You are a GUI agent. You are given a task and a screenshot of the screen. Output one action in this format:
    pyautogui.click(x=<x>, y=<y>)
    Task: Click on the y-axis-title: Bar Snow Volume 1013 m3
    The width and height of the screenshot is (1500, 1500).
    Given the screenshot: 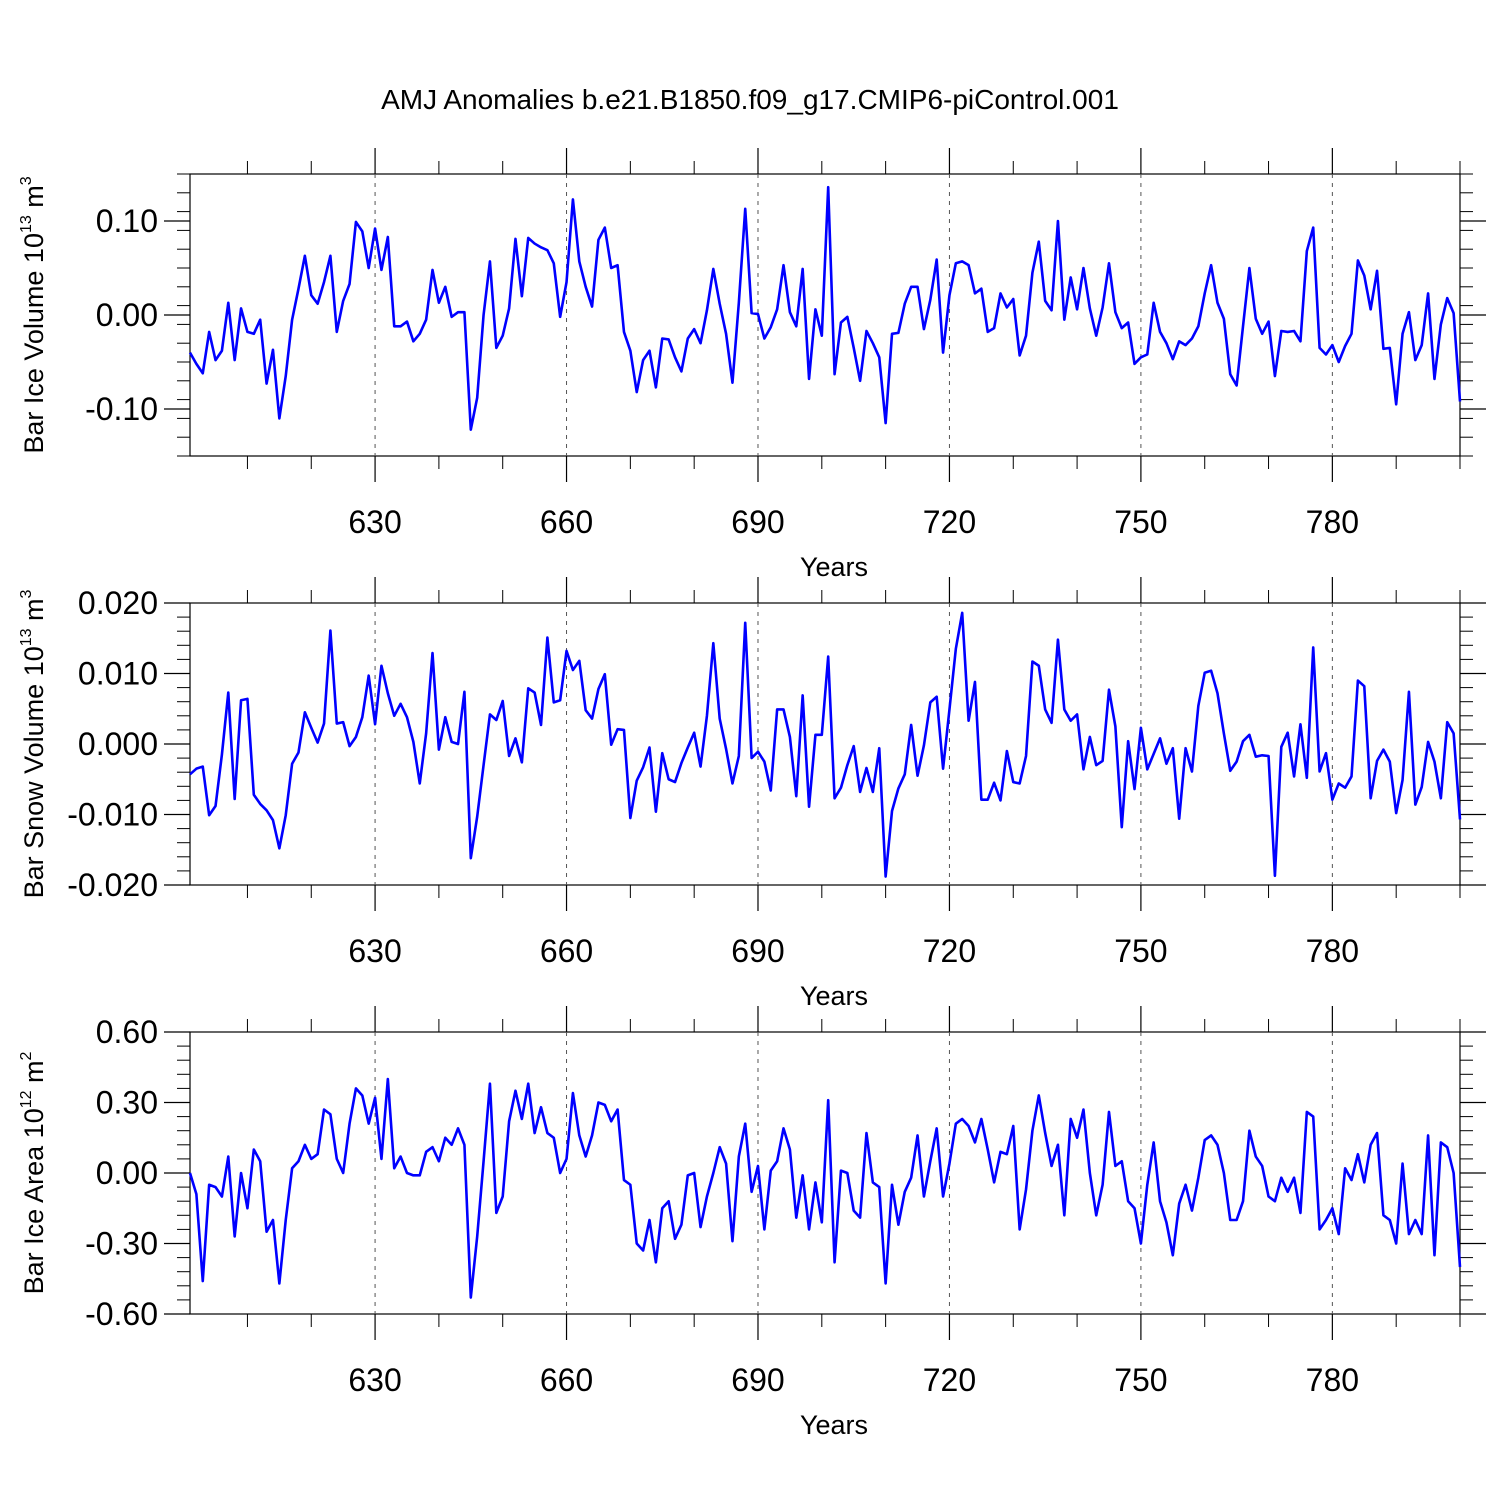 What is the action you would take?
    pyautogui.click(x=33, y=743)
    